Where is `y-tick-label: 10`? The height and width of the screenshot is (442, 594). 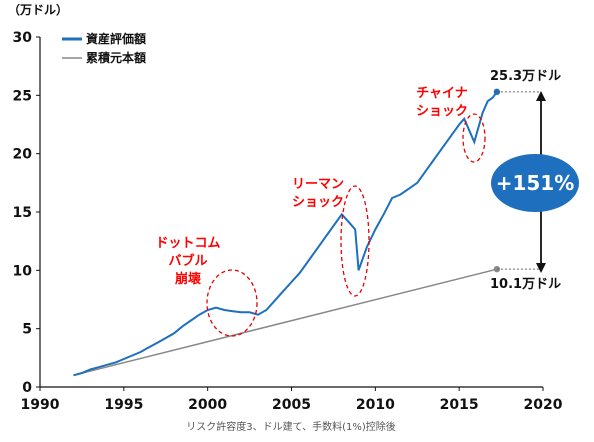
y-tick-label: 10 is located at coordinates (23, 271).